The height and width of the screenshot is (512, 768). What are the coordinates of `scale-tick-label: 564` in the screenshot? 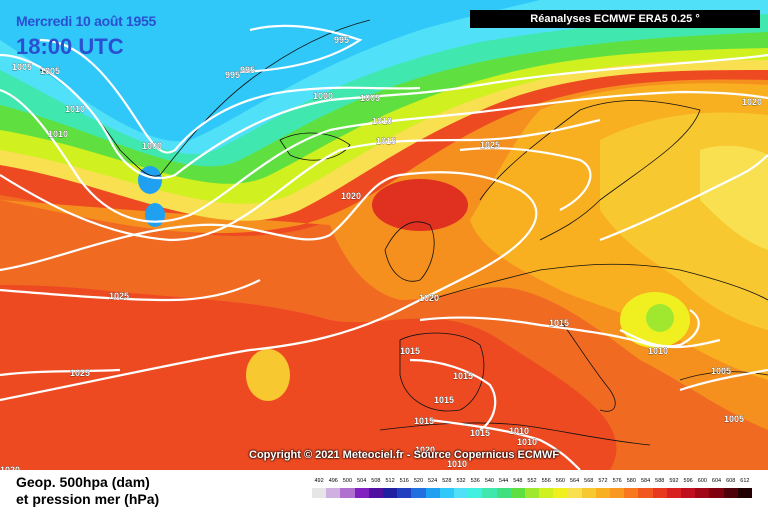 It's located at (574, 481).